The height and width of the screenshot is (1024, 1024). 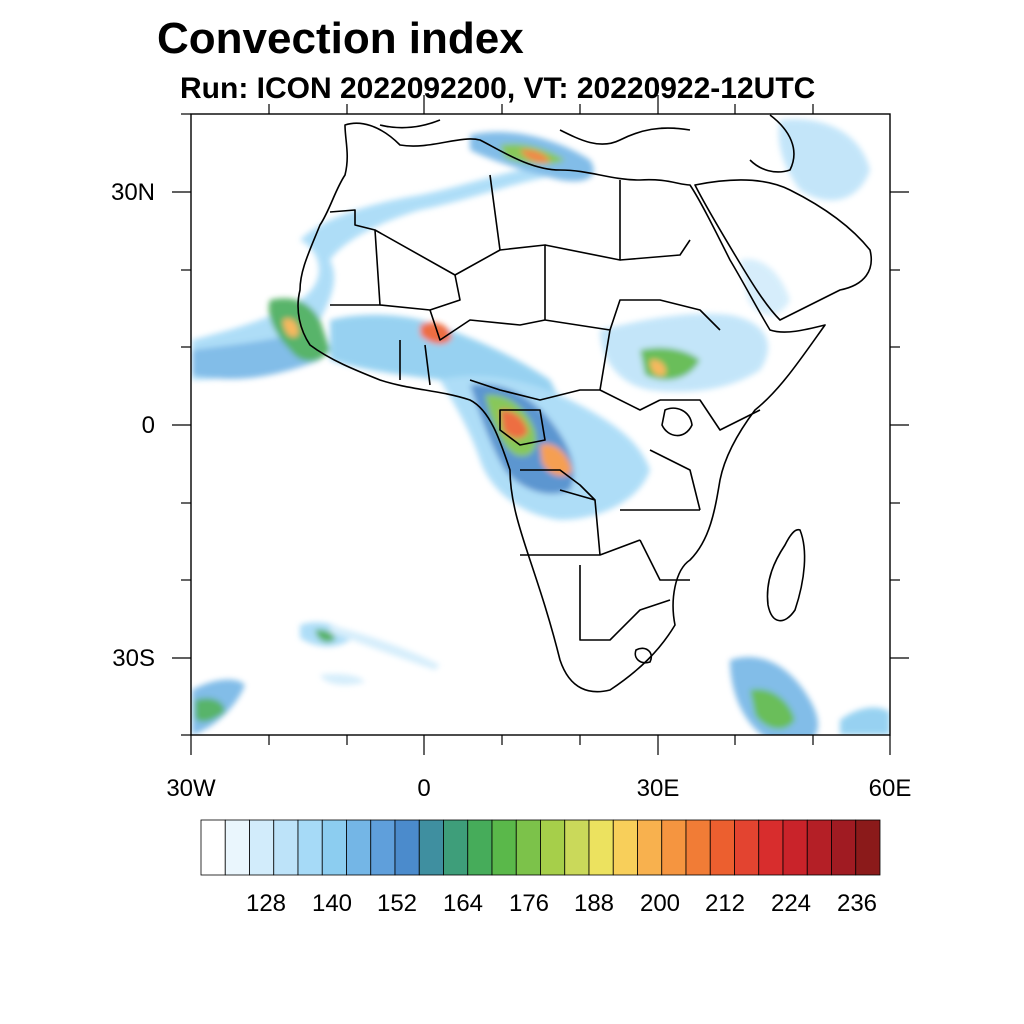 I want to click on lon-label-30w: 30W, so click(x=191, y=788).